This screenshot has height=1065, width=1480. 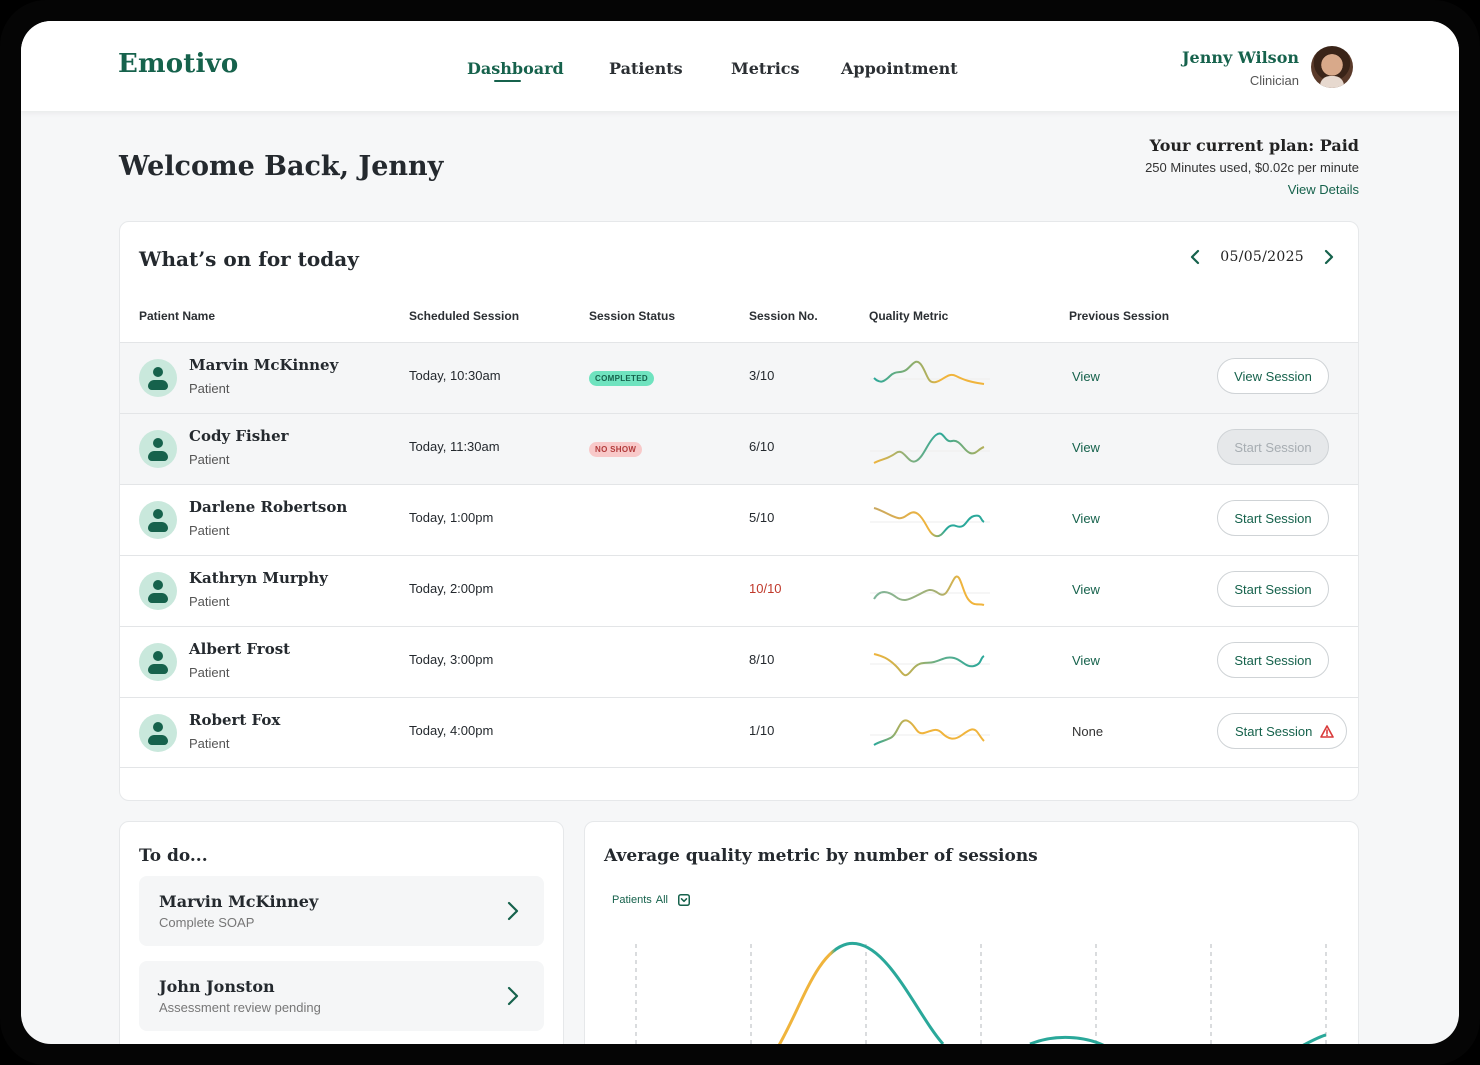 What do you see at coordinates (451, 659) in the screenshot?
I see `scheduled-time: Today, 3:00pm` at bounding box center [451, 659].